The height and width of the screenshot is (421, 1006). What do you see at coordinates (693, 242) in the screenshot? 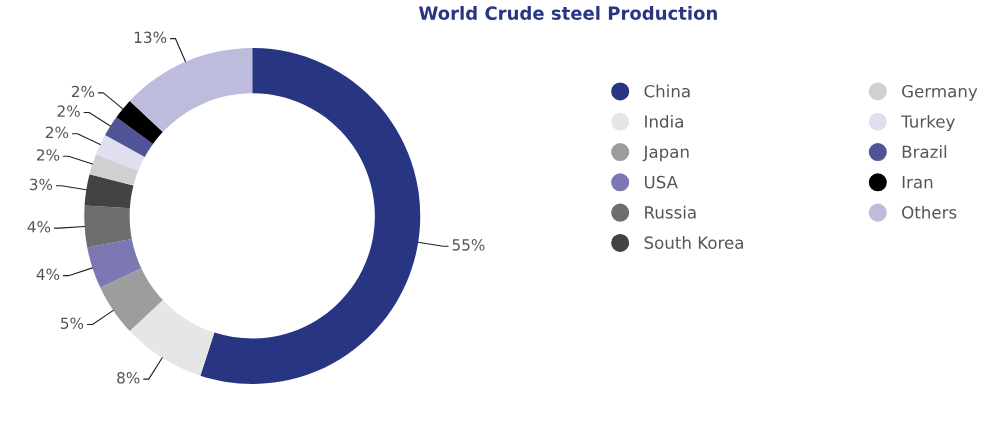
I see `legend-label: South Korea` at bounding box center [693, 242].